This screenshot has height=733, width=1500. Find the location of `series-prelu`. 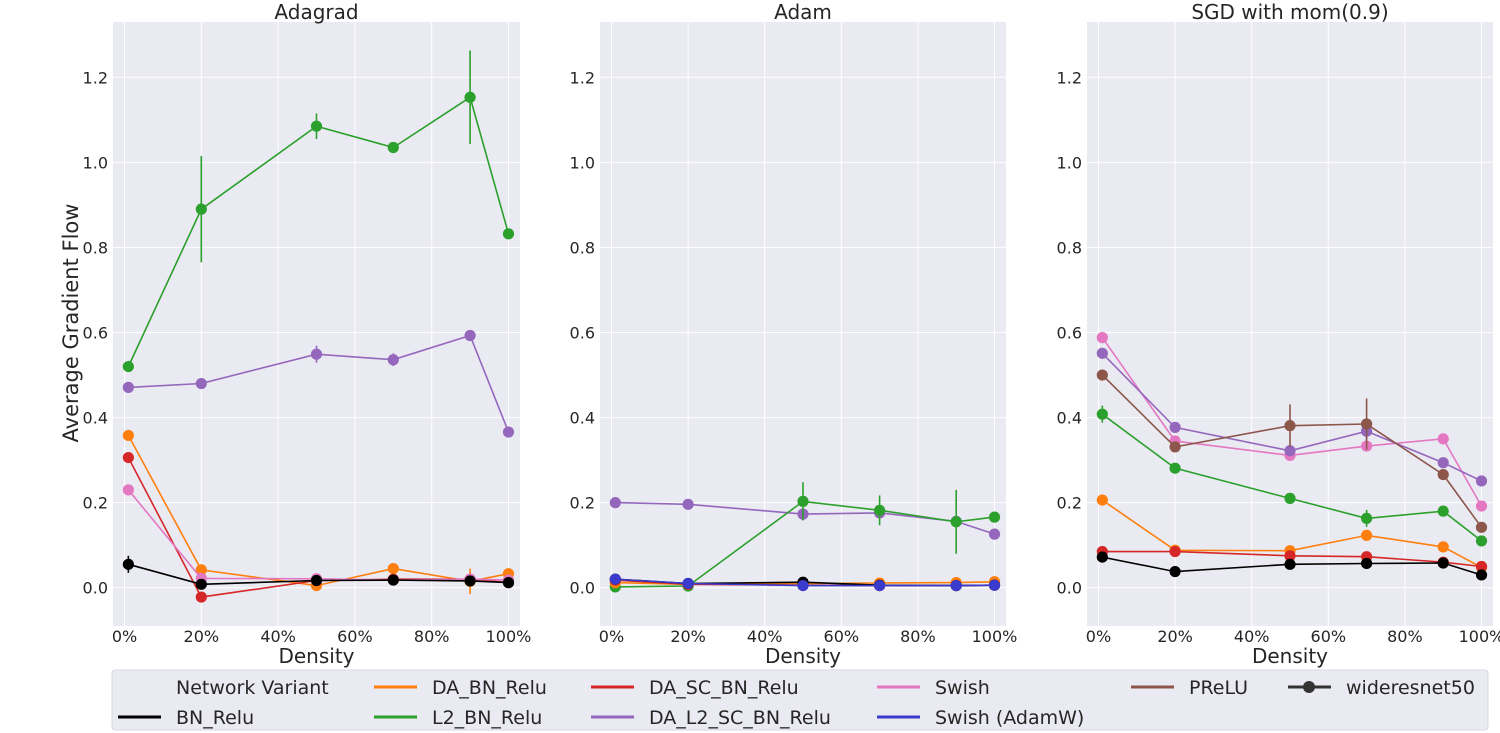

series-prelu is located at coordinates (1292, 451).